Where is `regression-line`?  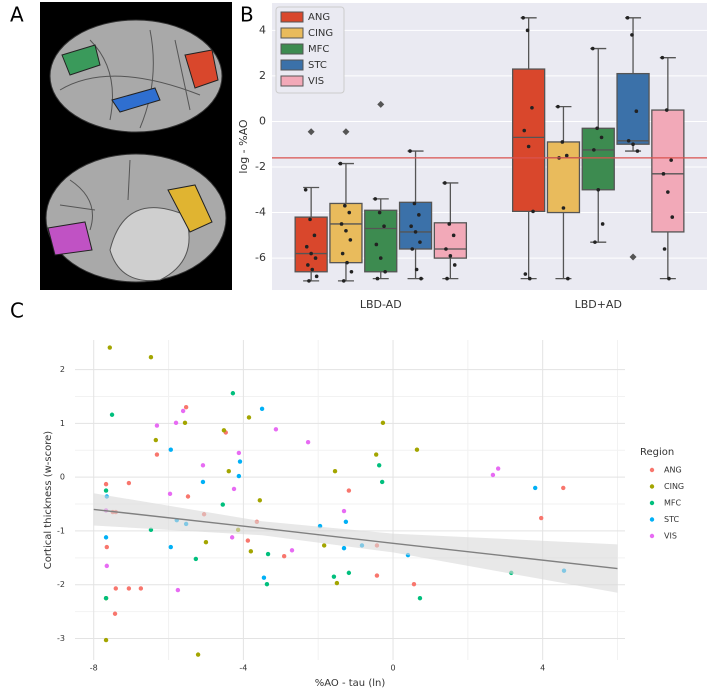
regression-line is located at coordinates (355, 539).